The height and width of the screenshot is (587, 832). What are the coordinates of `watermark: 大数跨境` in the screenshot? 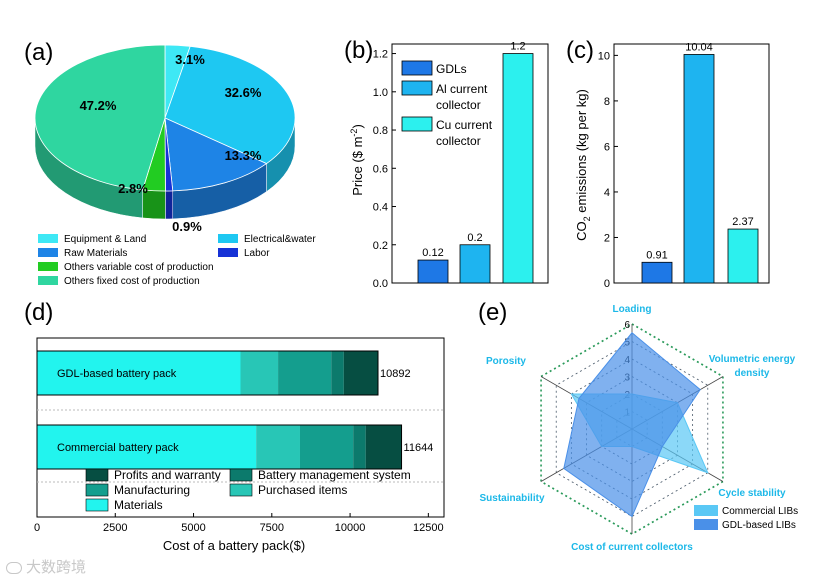 It's located at (46, 566).